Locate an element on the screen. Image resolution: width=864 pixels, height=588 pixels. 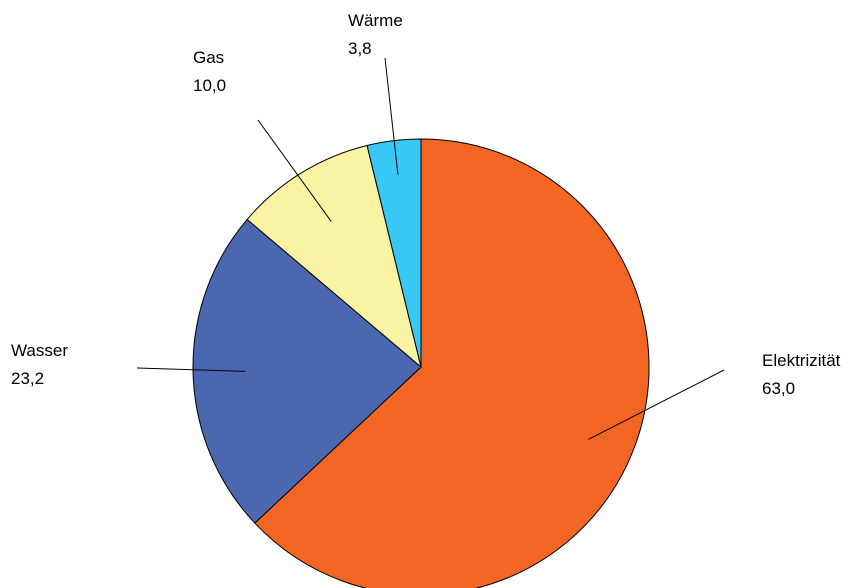
label-waerme-value: 3,8 is located at coordinates (360, 48).